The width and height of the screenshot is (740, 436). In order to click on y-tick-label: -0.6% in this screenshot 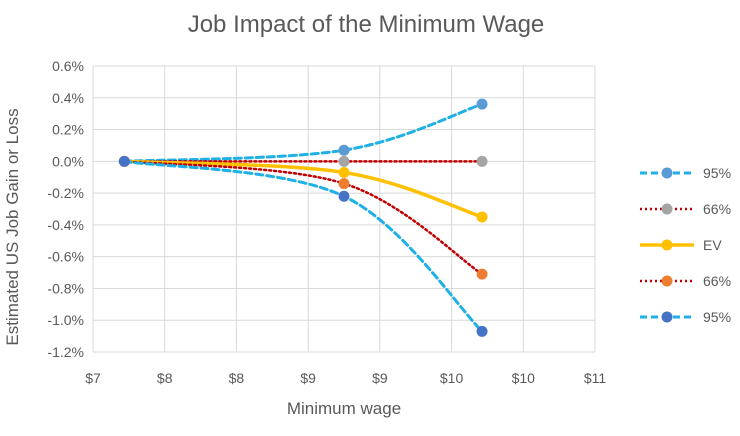, I will do `click(65, 257)`.